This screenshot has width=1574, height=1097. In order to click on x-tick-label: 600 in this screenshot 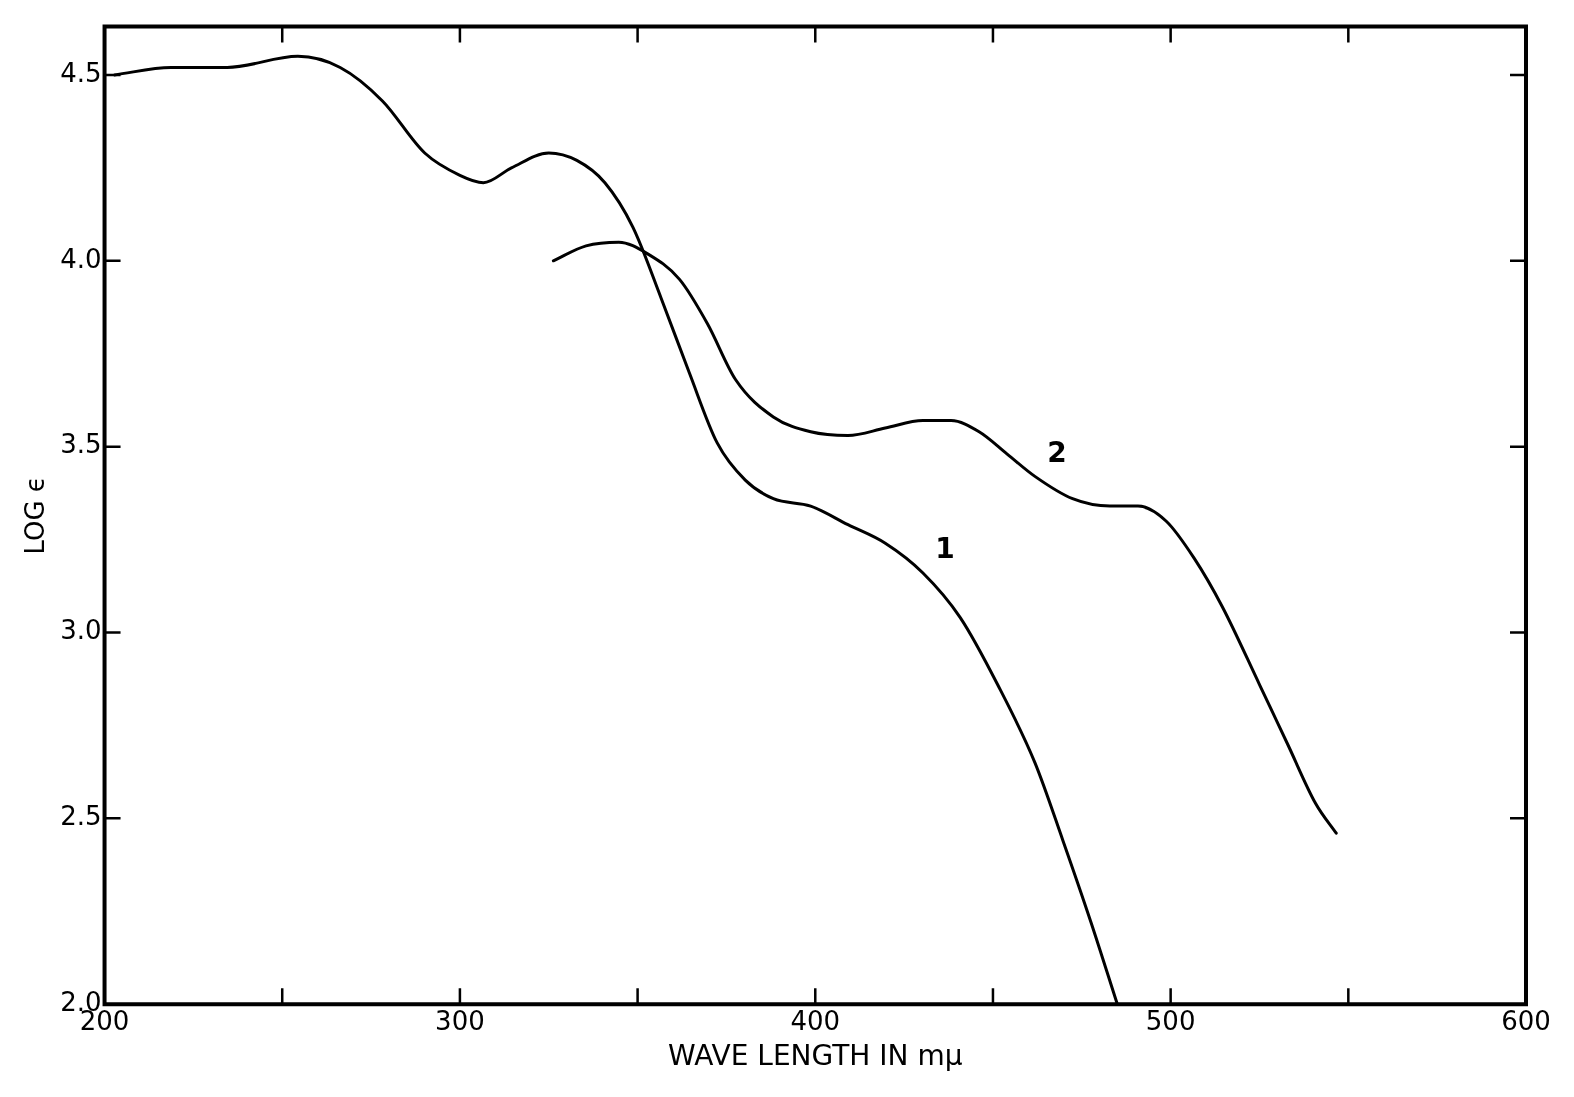, I will do `click(1526, 1020)`.